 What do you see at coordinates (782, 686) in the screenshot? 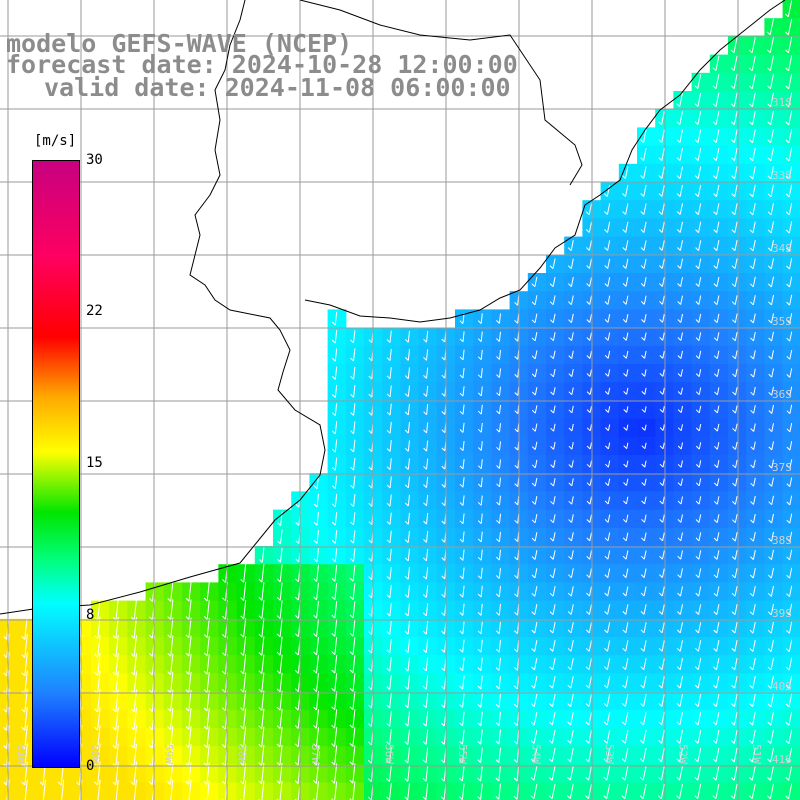
I see `latitude-label: 40S` at bounding box center [782, 686].